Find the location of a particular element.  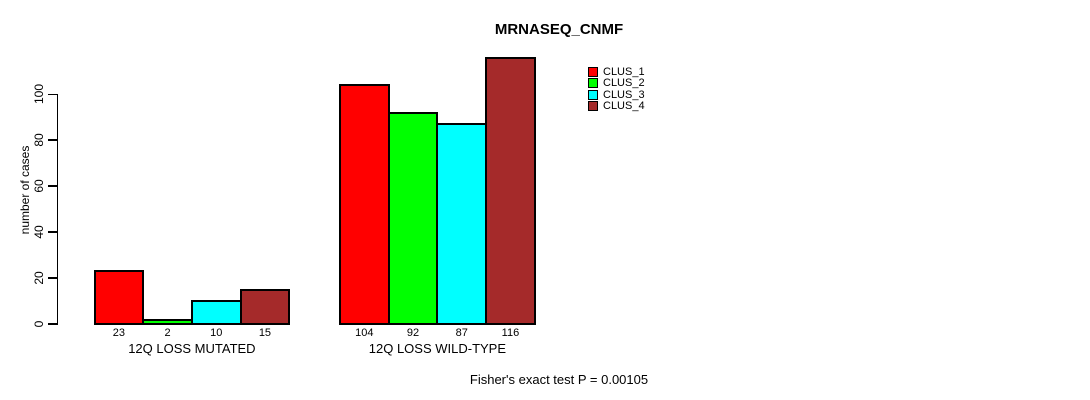

legend-label-clus_3: CLUS_3 is located at coordinates (624, 94).